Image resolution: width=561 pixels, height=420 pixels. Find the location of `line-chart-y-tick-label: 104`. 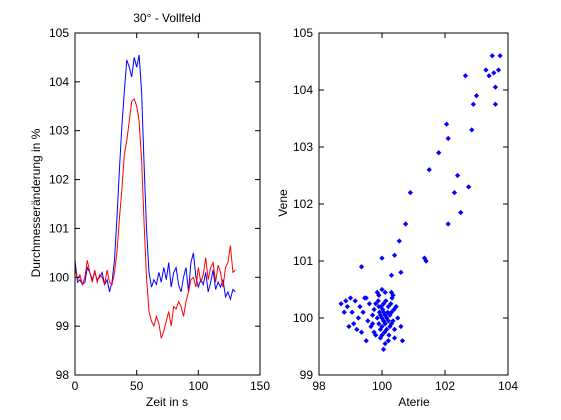

line-chart-y-tick-label: 104 is located at coordinates (59, 82).